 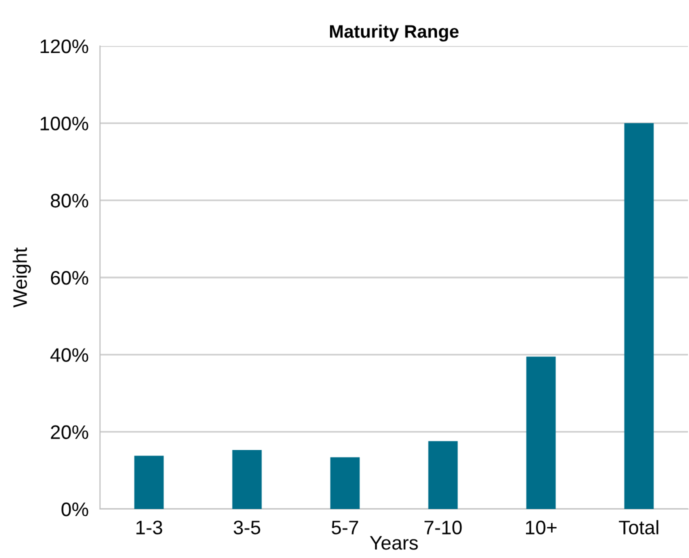 I want to click on y-tick-label: 0%, so click(x=75, y=509).